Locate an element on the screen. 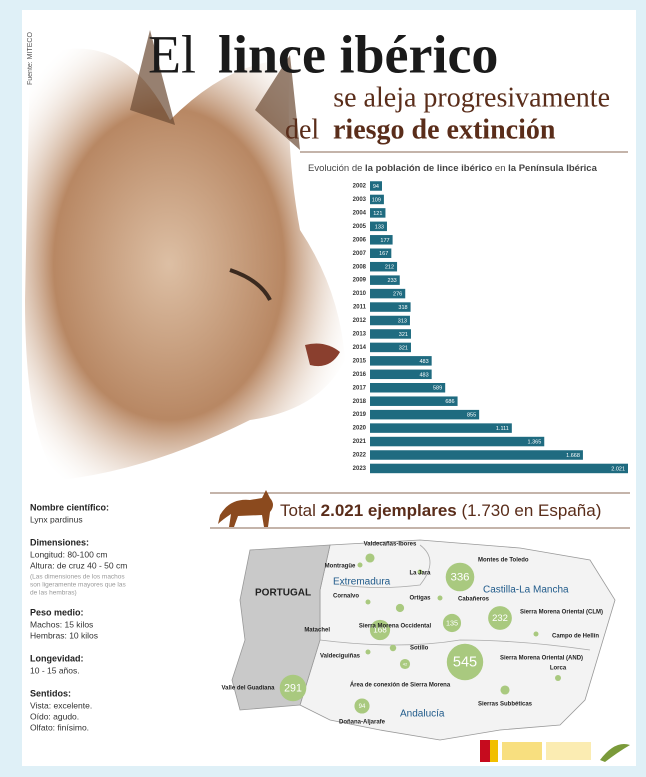 The height and width of the screenshot is (777, 646). y-tick-label: 2013 is located at coordinates (360, 335).